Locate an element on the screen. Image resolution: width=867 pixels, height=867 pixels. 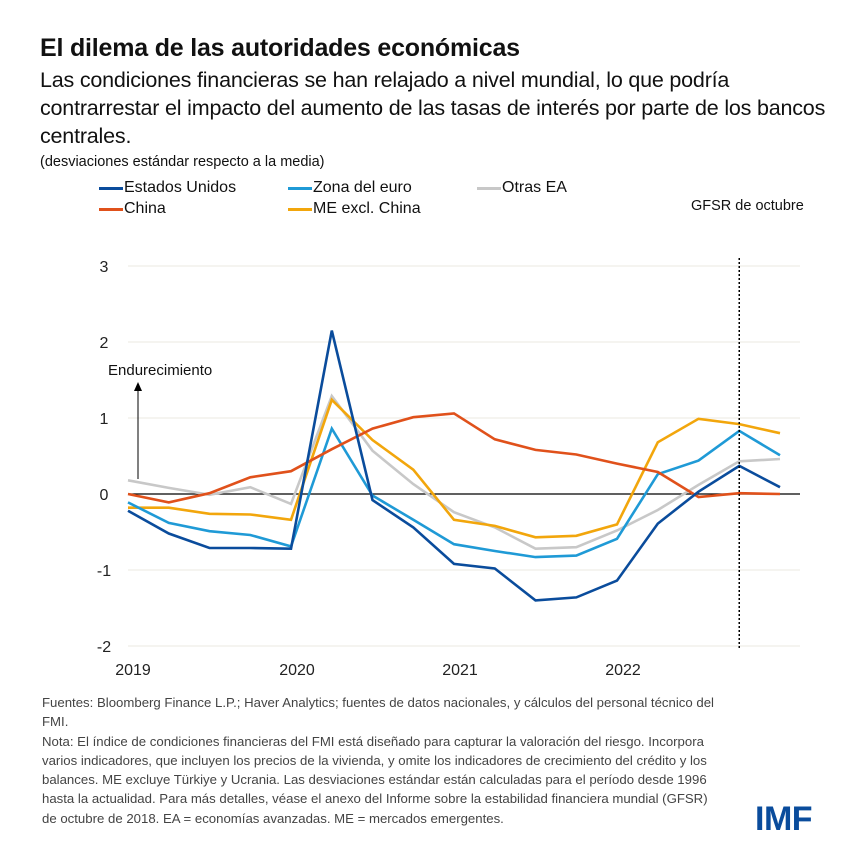
series-line-me-excl-china is located at coordinates (454, 468).